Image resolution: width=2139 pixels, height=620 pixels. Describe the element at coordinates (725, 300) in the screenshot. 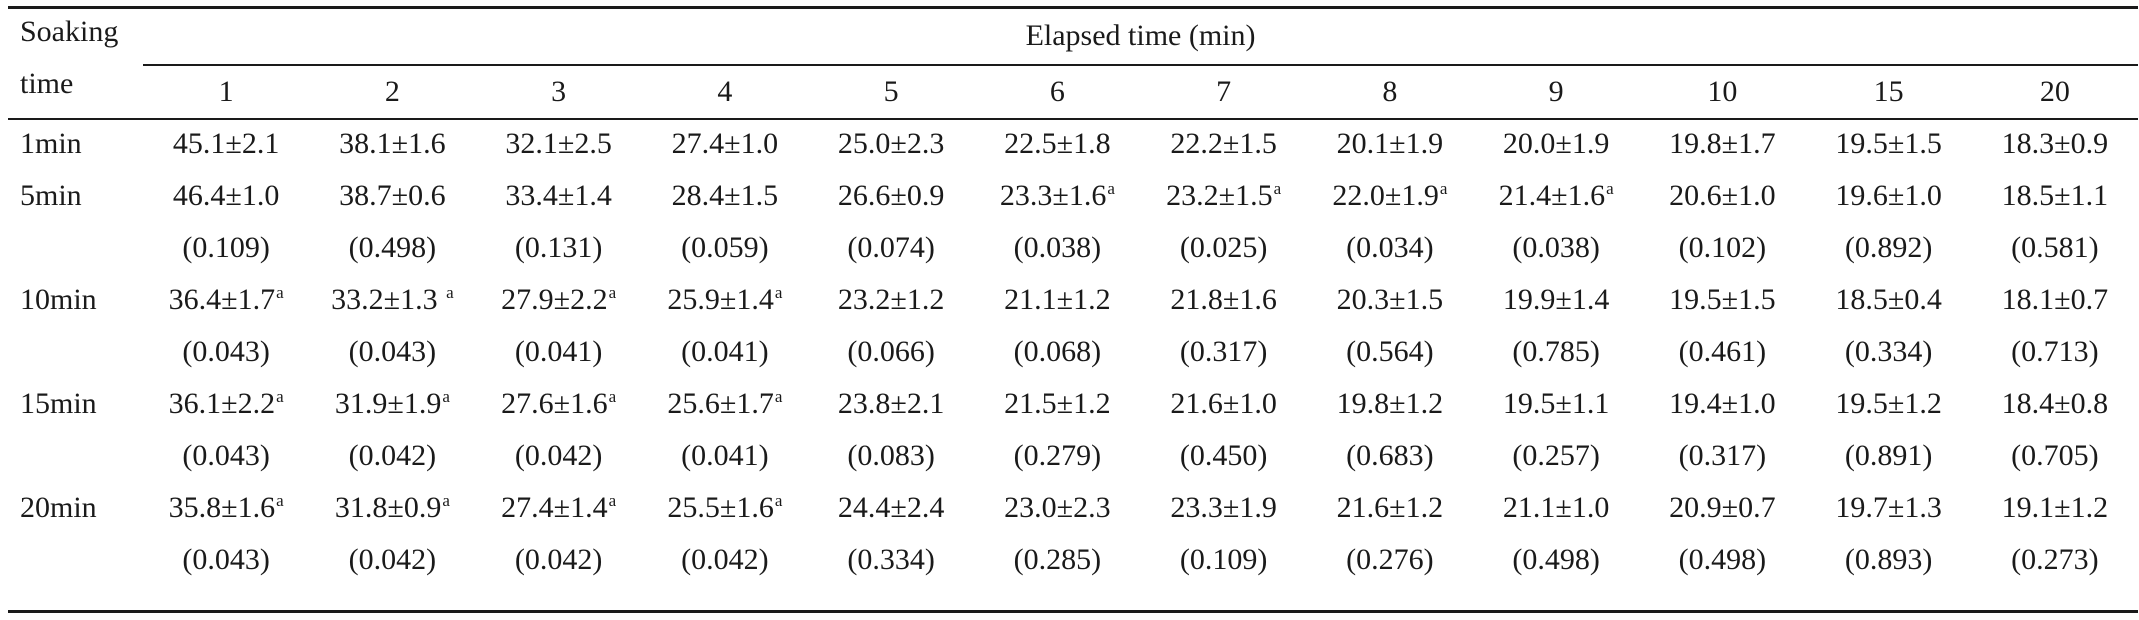

I see `value-cell: 25.9±1.4a` at that location.